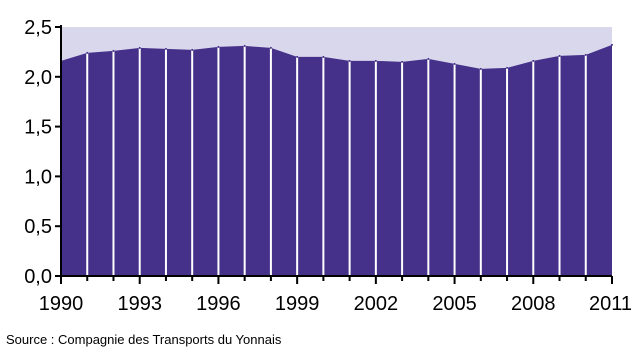  I want to click on data-point-2001, so click(349, 60).